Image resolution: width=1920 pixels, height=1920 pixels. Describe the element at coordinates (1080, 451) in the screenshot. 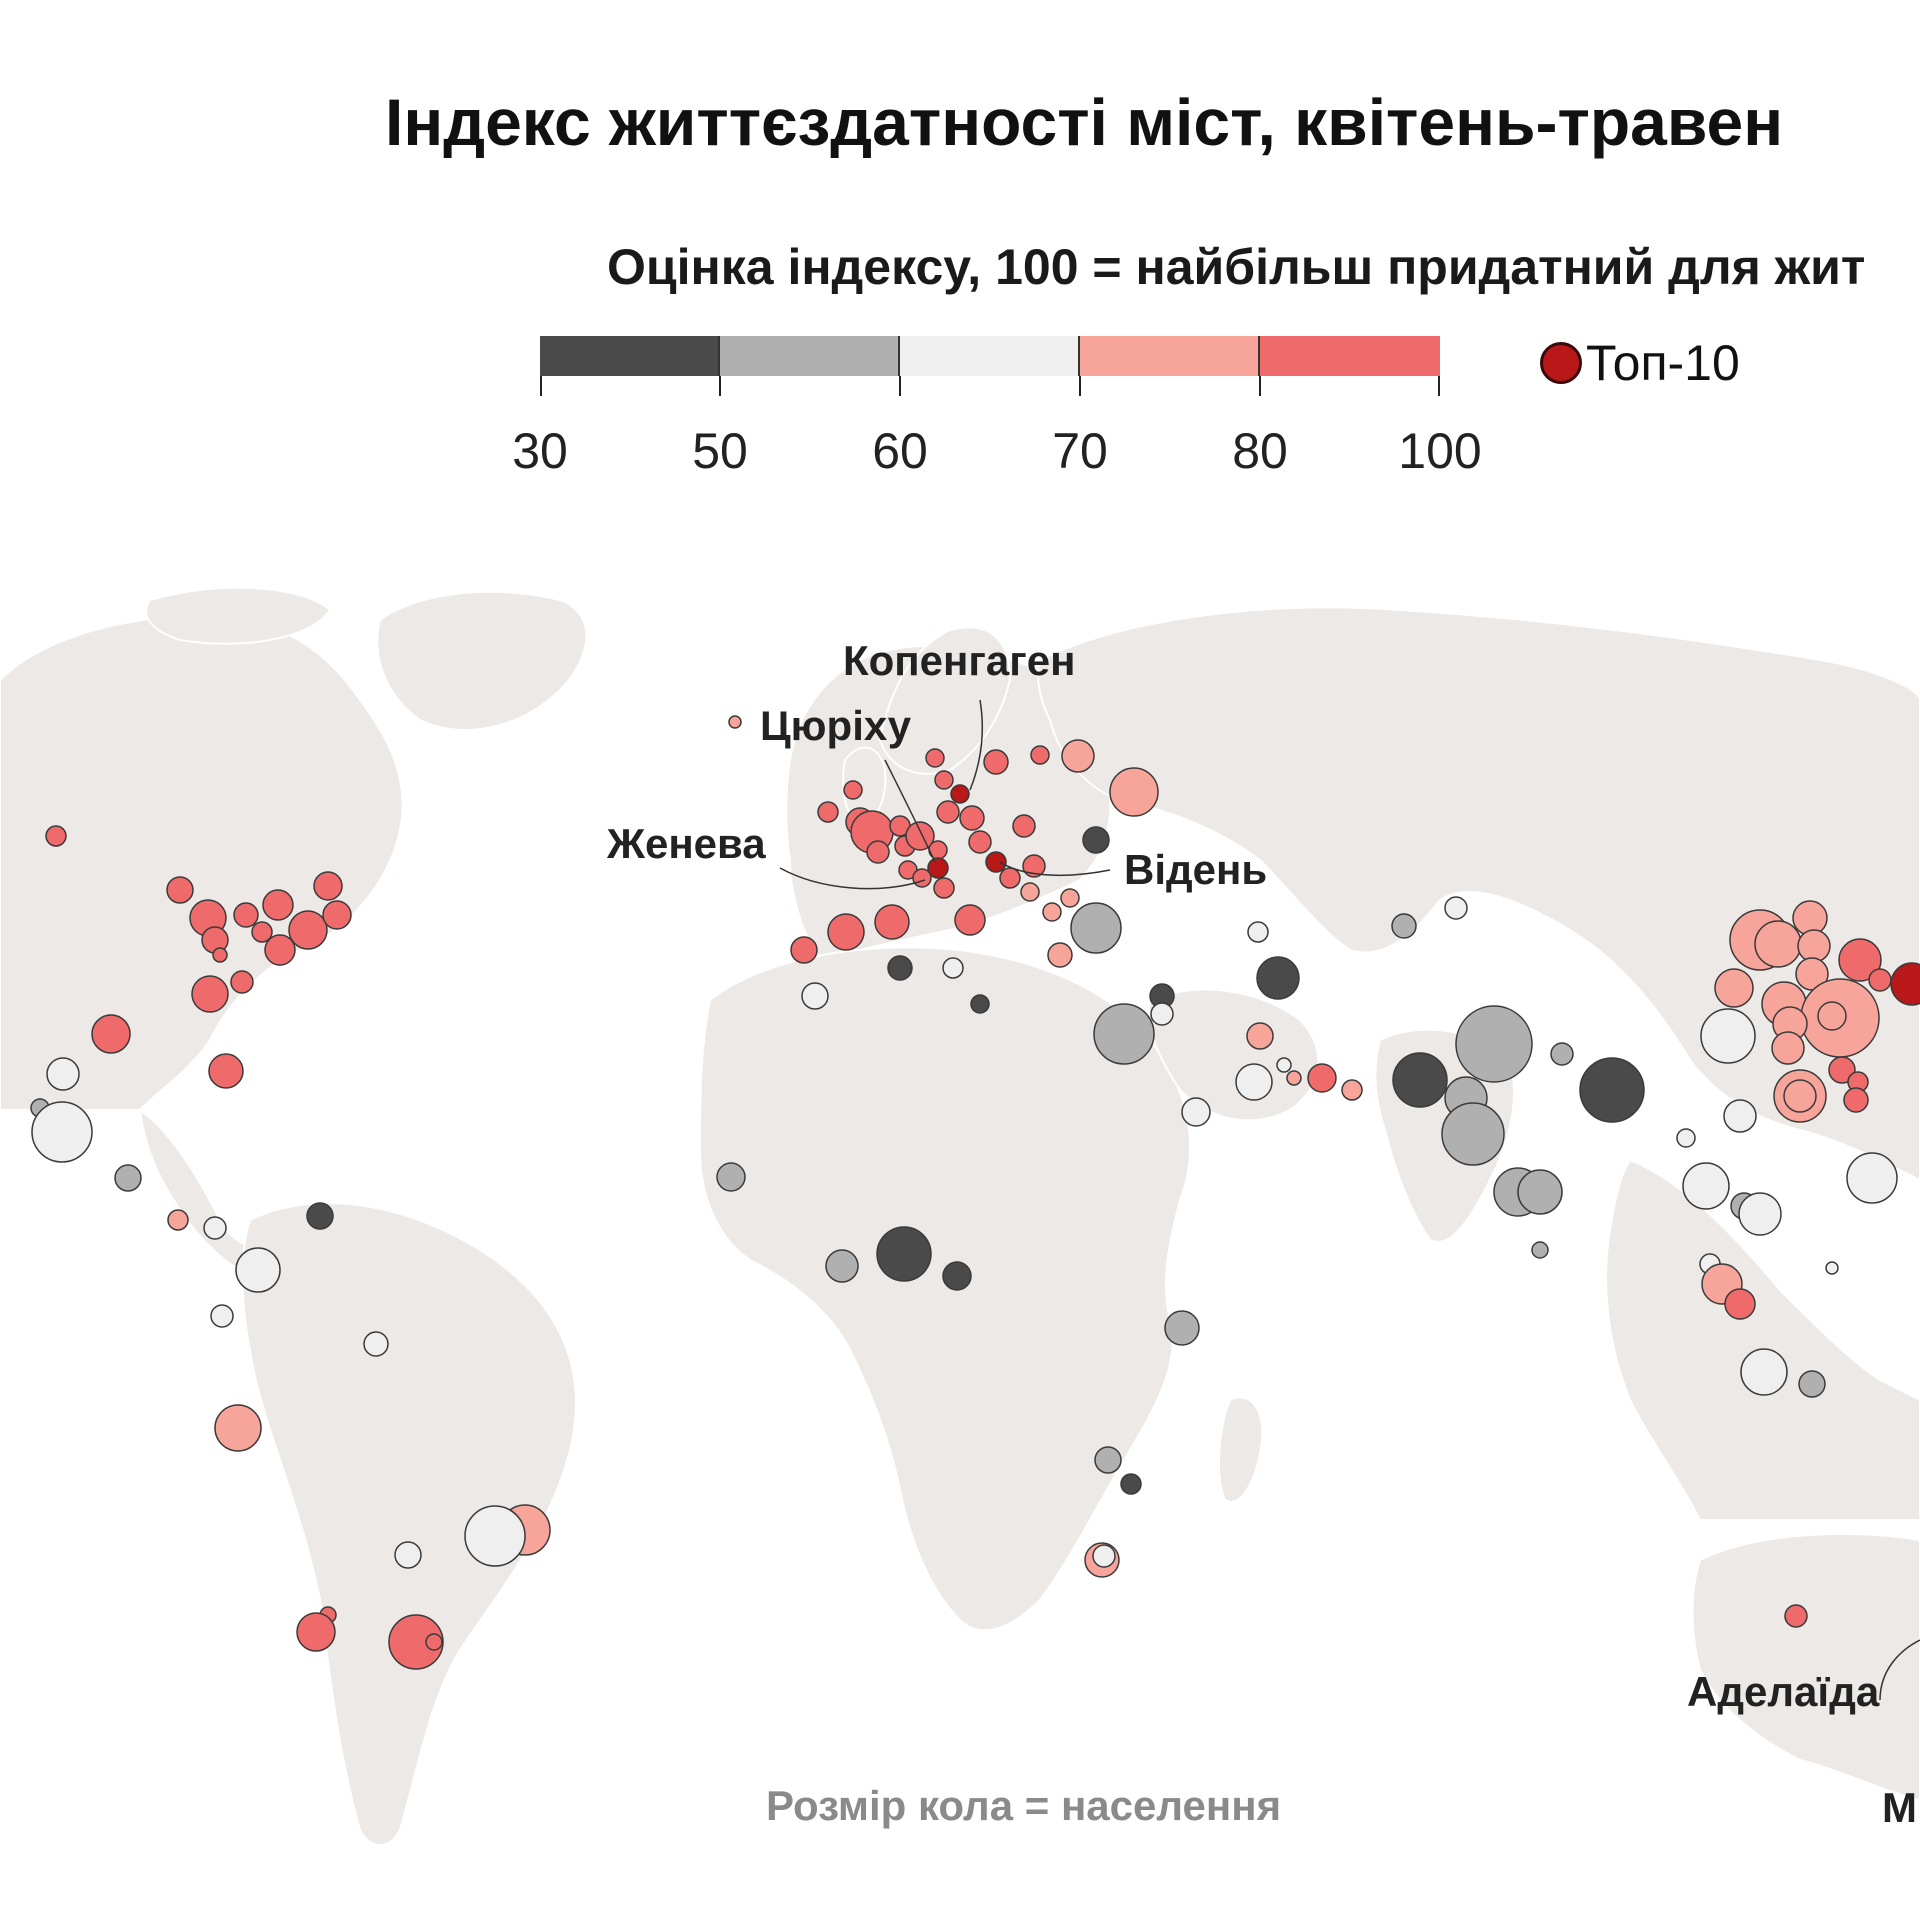

I see `legend-tick-label: 70` at that location.